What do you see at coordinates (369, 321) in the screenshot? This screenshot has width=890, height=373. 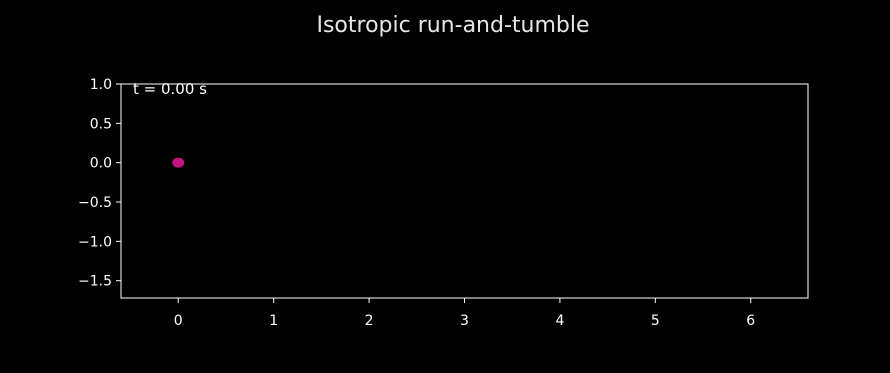 I see `x-tick-label: 2` at bounding box center [369, 321].